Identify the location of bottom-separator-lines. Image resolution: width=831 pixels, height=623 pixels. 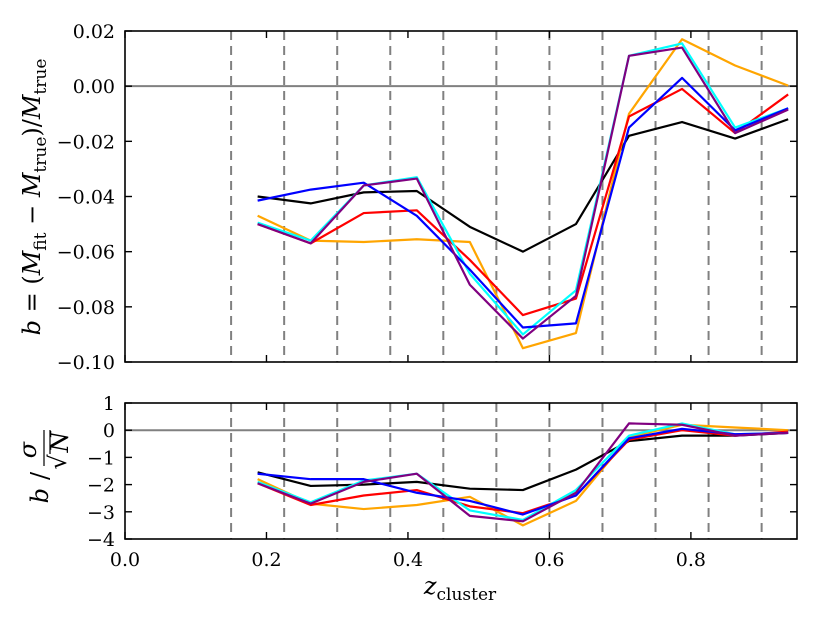
(496, 471).